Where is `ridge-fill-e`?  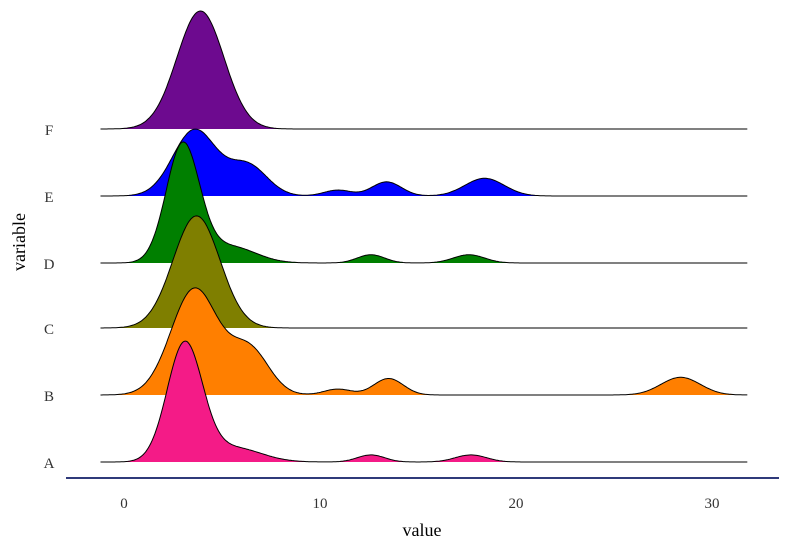 ridge-fill-e is located at coordinates (424, 162).